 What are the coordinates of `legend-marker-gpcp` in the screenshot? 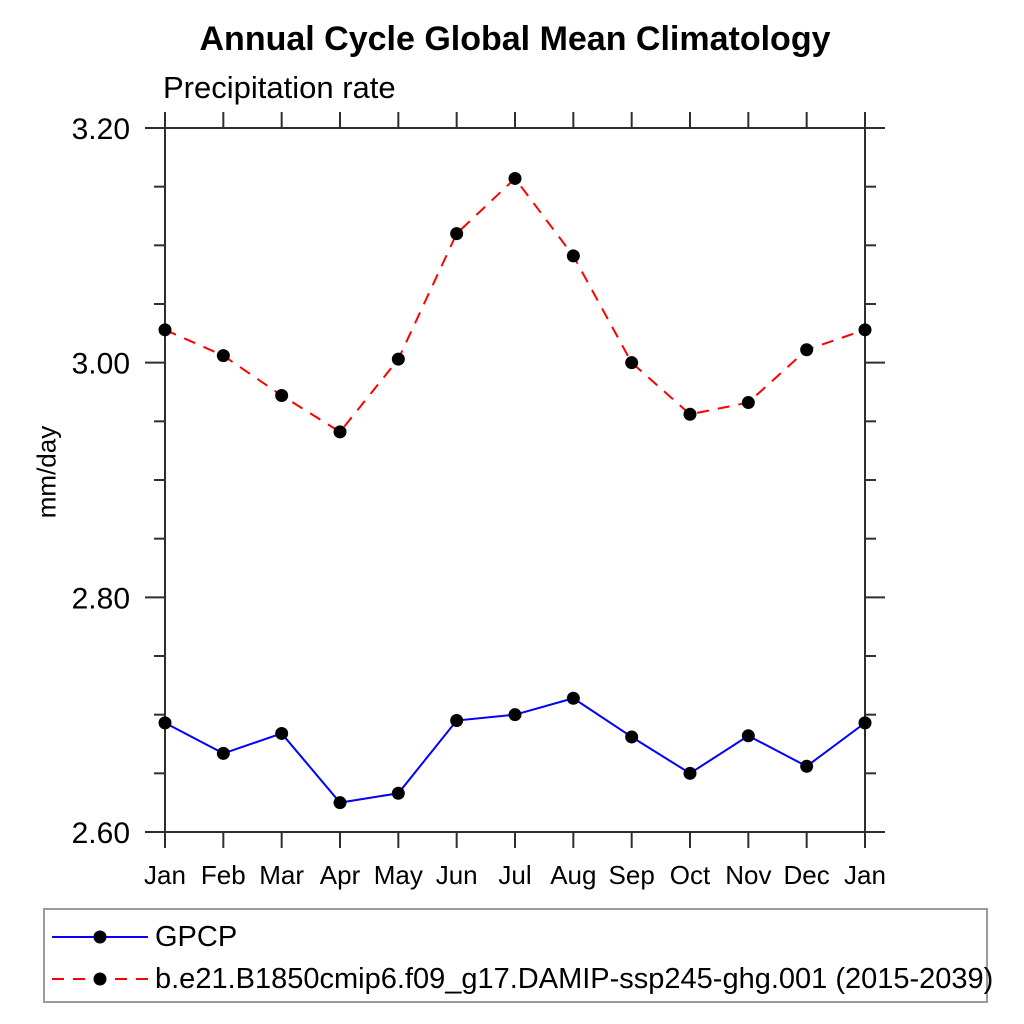 It's located at (100, 937).